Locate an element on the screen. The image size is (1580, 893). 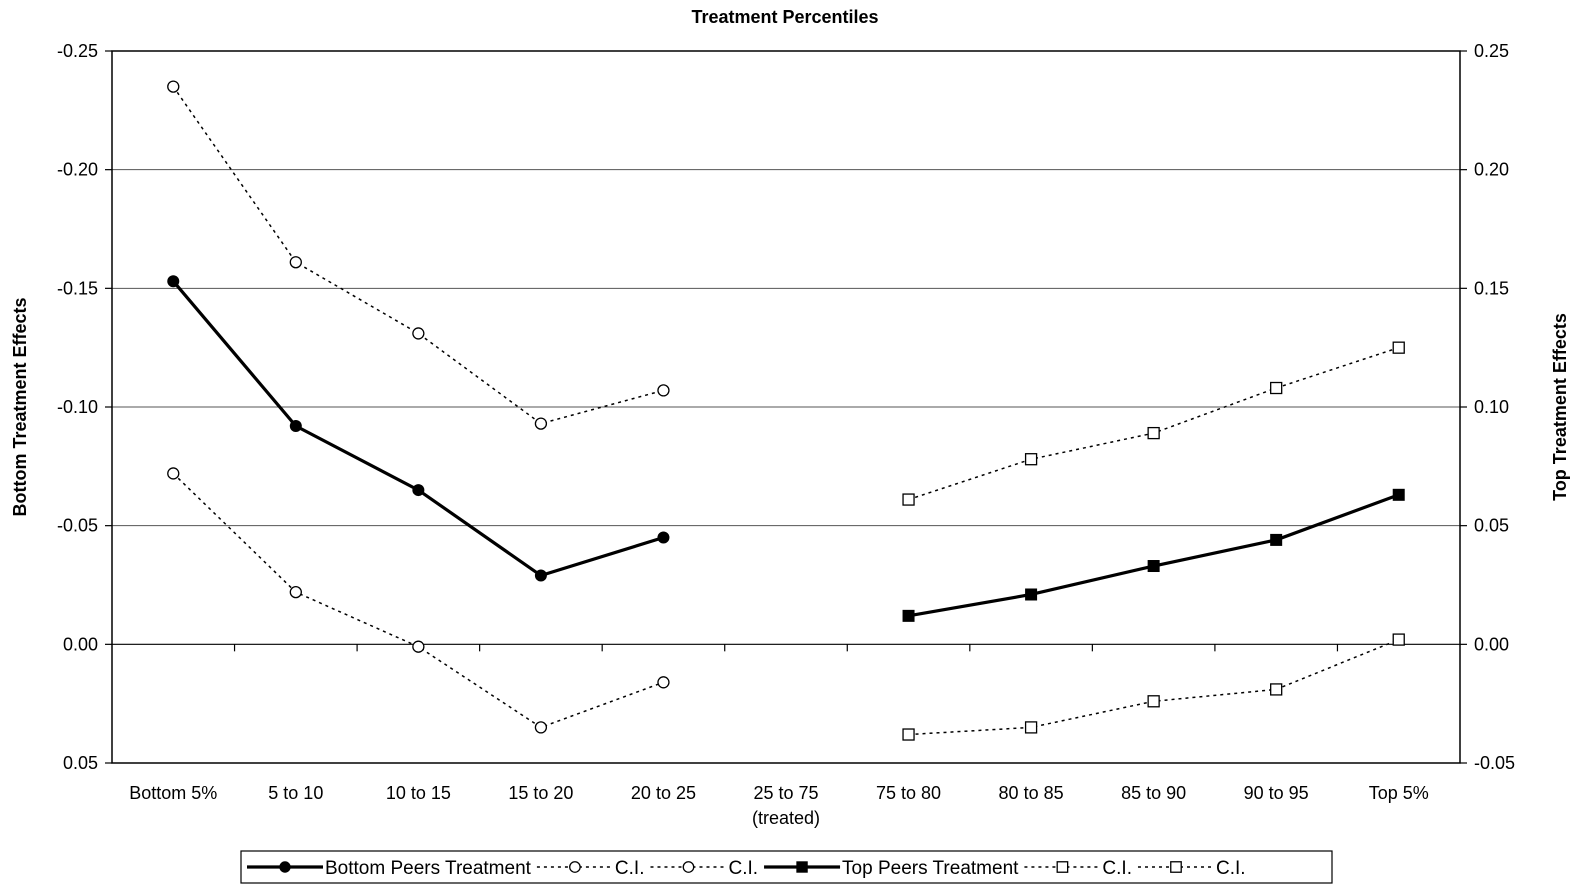
x-tick-label: 15 to 20 is located at coordinates (540, 793).